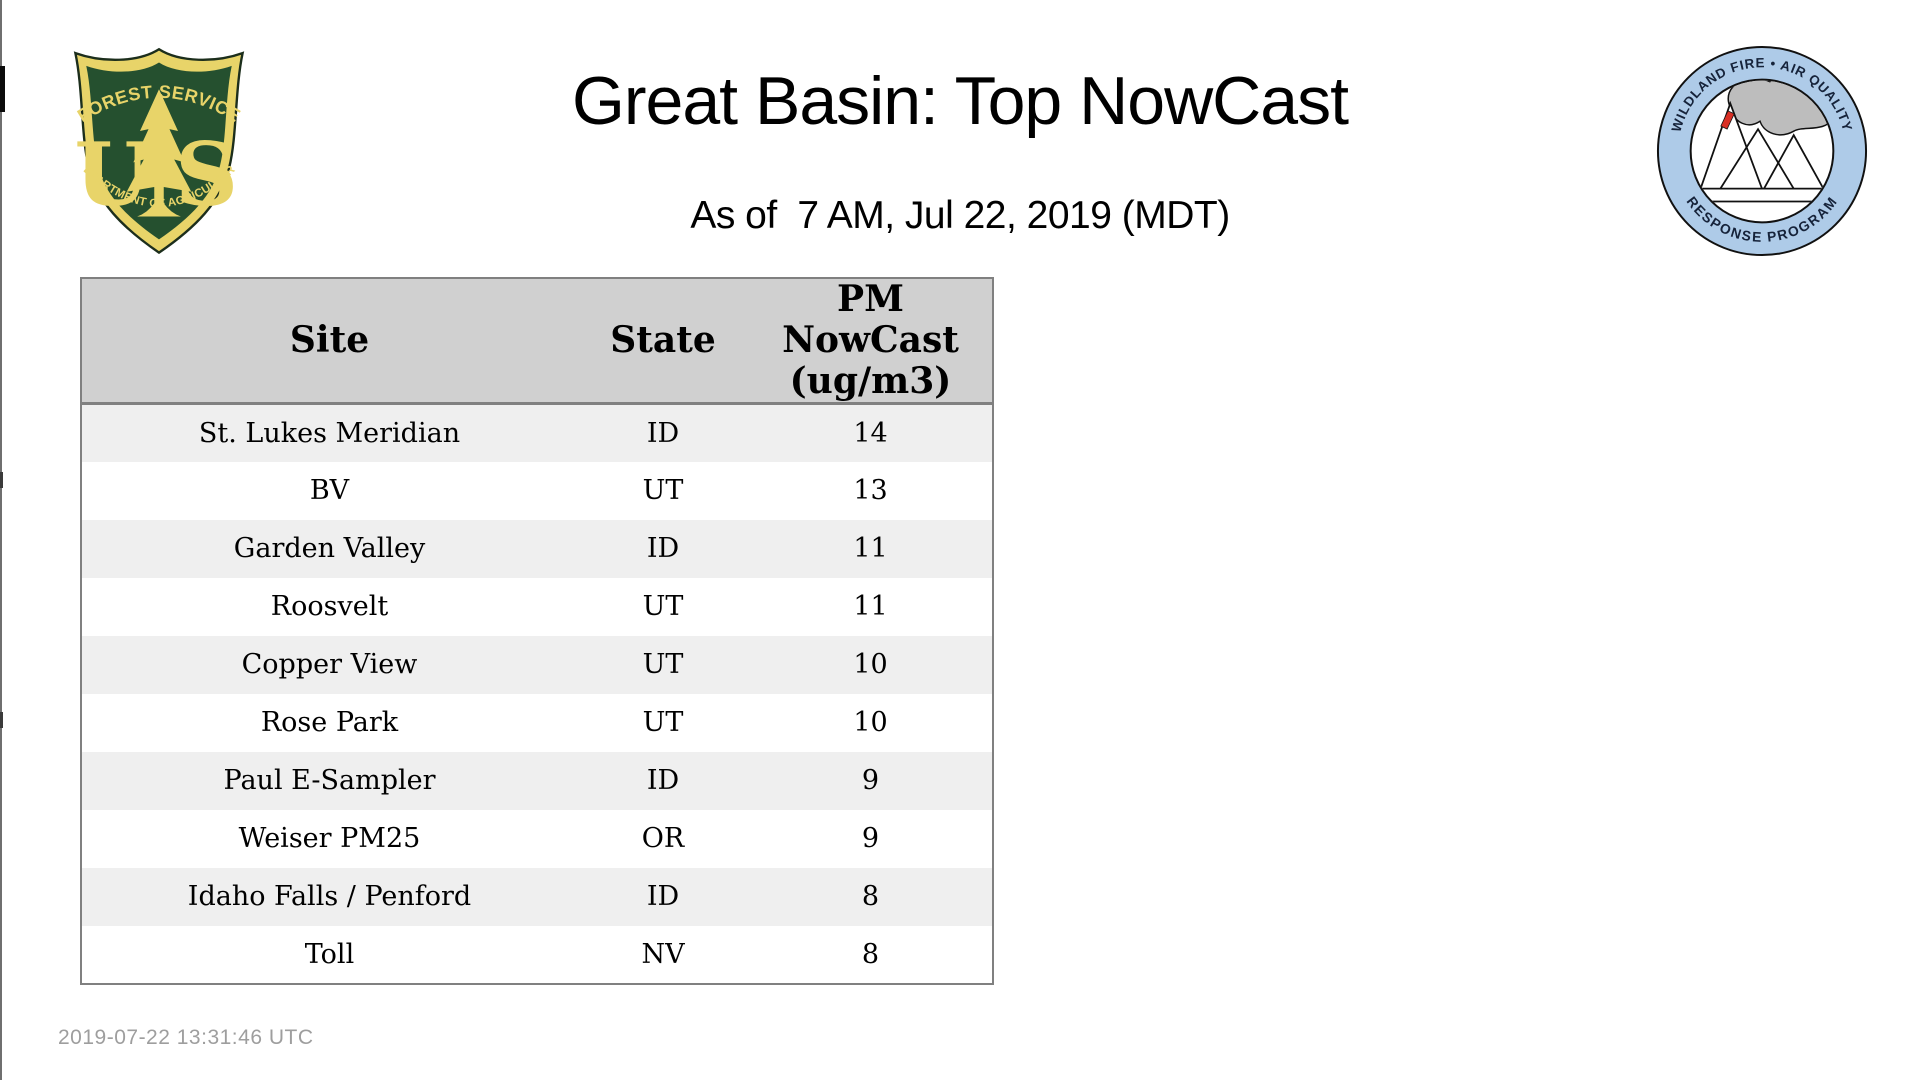 The width and height of the screenshot is (1920, 1080). What do you see at coordinates (1, 540) in the screenshot?
I see `window-edge-line` at bounding box center [1, 540].